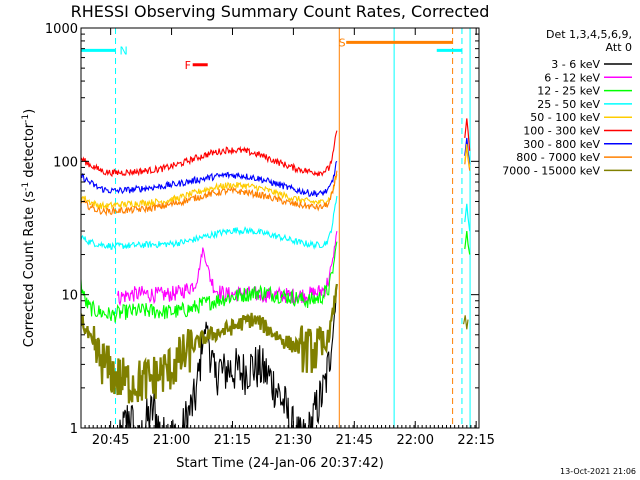  What do you see at coordinates (61, 29) in the screenshot?
I see `y-tick-label-3: 1000` at bounding box center [61, 29].